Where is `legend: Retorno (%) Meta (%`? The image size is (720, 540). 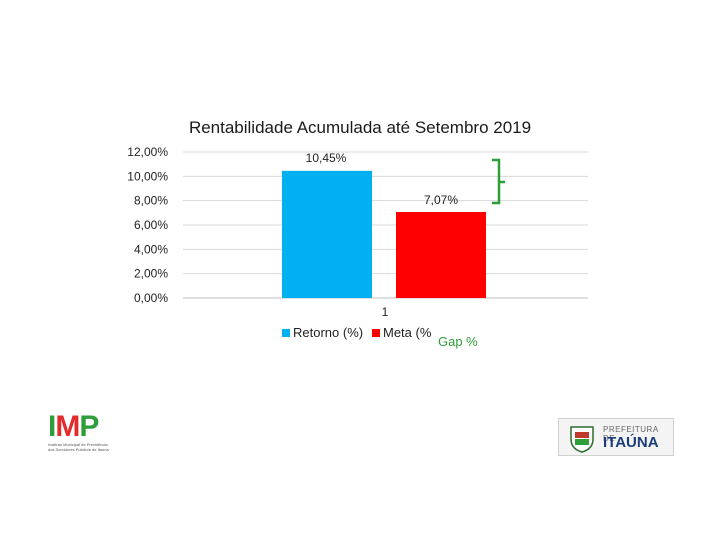 legend: Retorno (%) Meta (% is located at coordinates (357, 332).